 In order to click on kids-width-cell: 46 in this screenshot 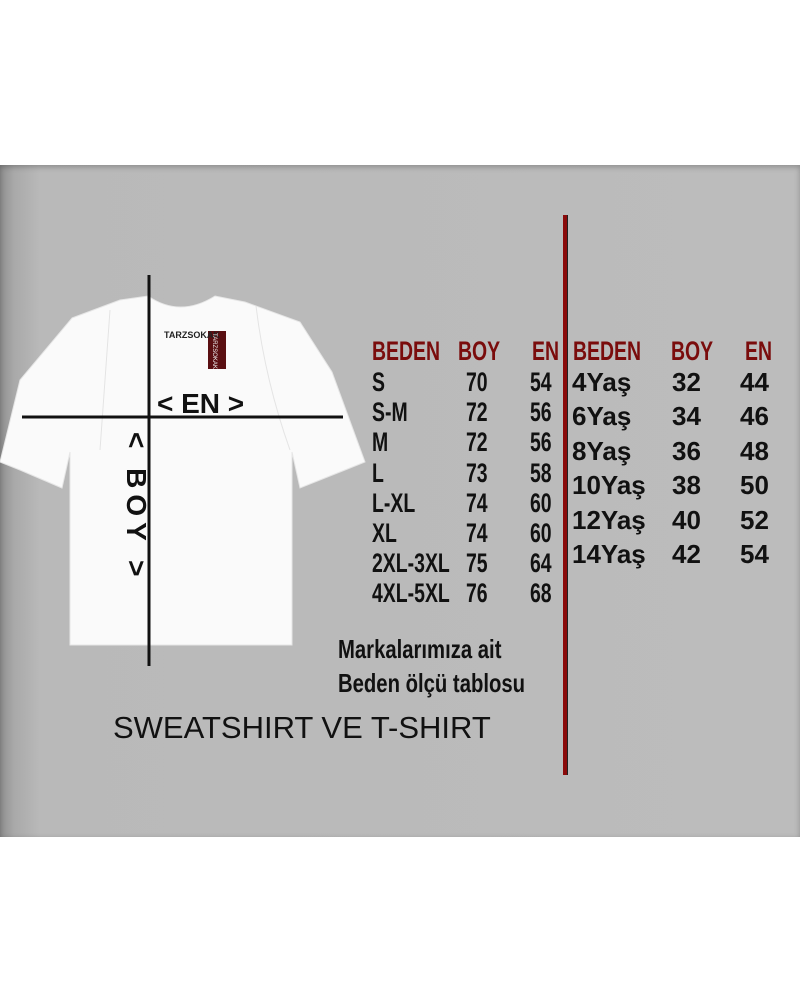, I will do `click(754, 416)`.